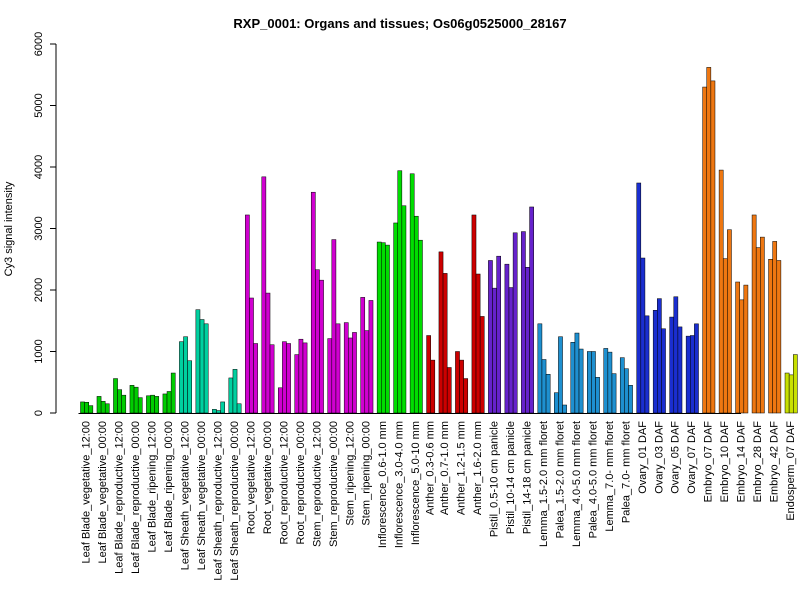 This screenshot has width=800, height=600. Describe the element at coordinates (431, 468) in the screenshot. I see `x-tick-label: Anther_0.3-0.6 mm` at that location.